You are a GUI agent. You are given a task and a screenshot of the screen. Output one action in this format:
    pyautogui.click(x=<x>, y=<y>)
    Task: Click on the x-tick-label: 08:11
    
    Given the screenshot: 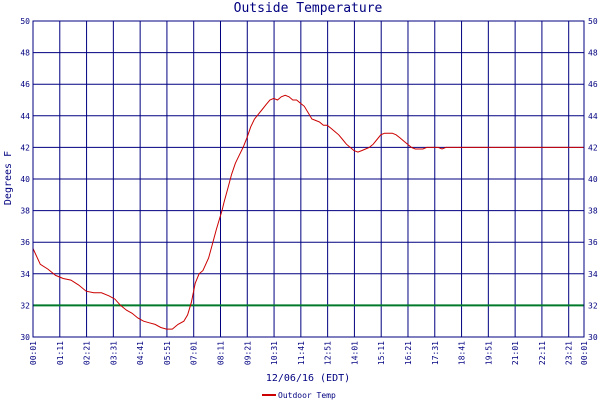 What is the action you would take?
    pyautogui.click(x=220, y=353)
    